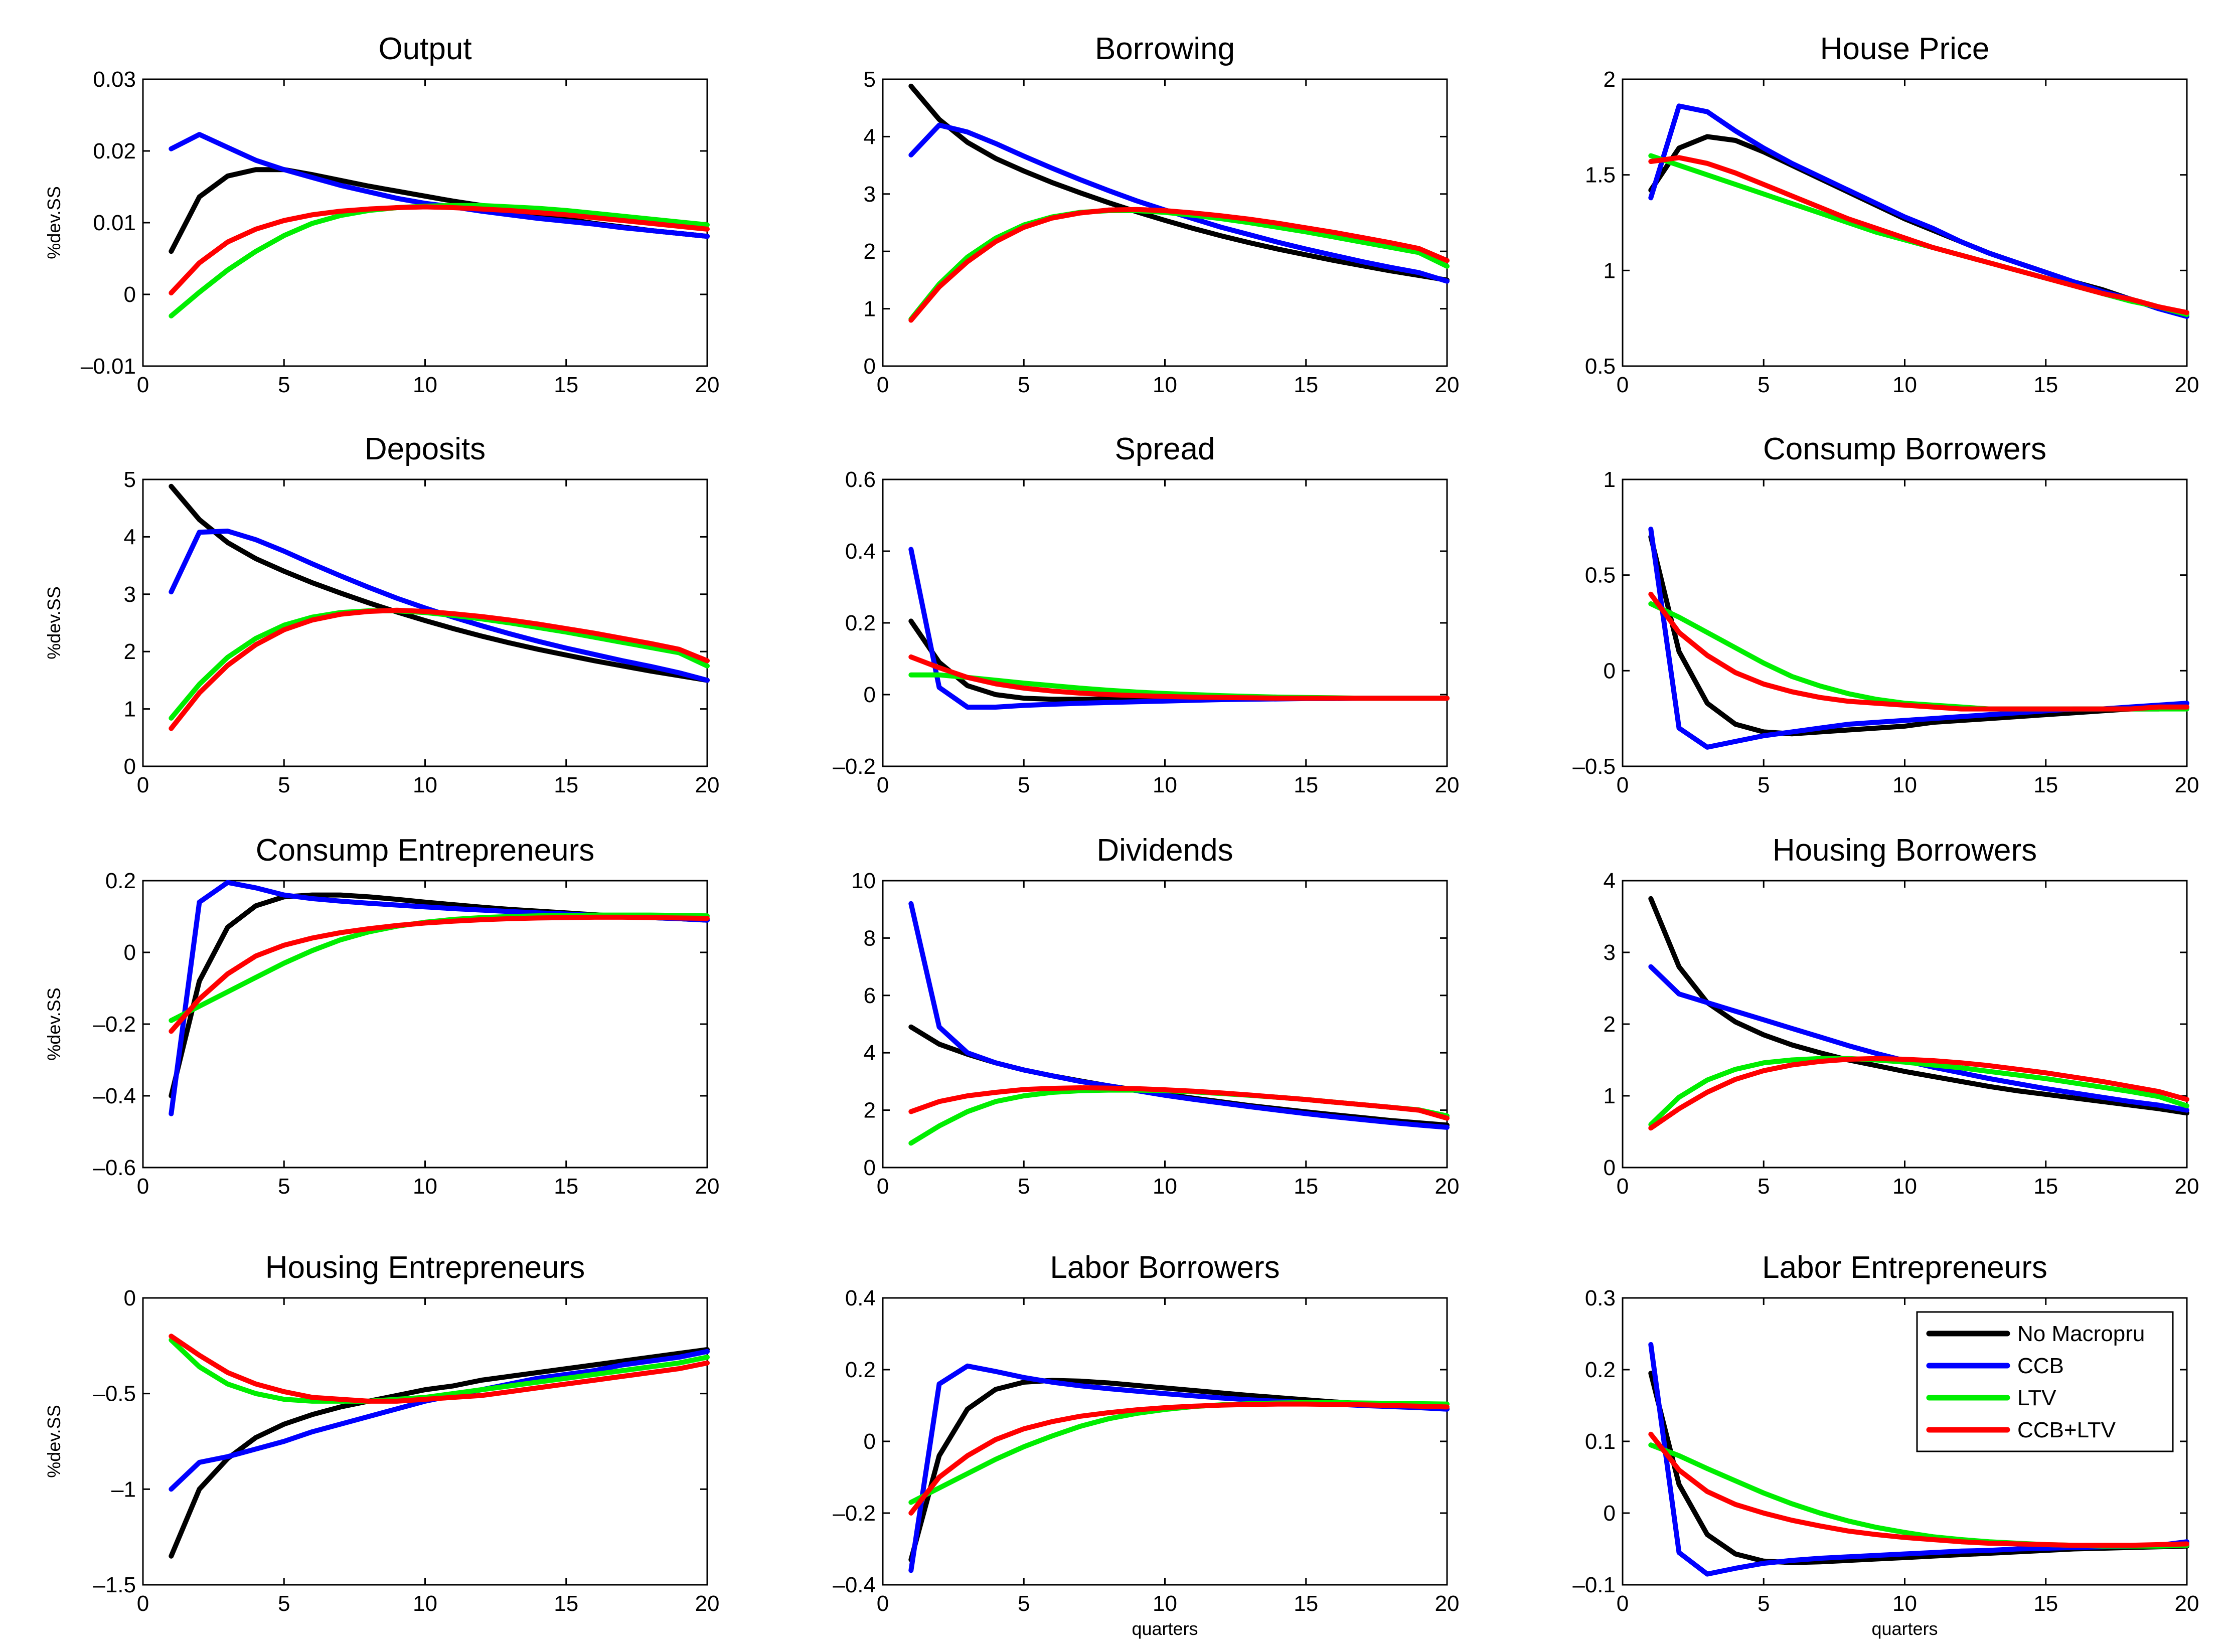 This screenshot has width=2230, height=1652. I want to click on panel-house-price: House Price 0 5 10 15 20 0.5 1 1.5 2, so click(1892, 215).